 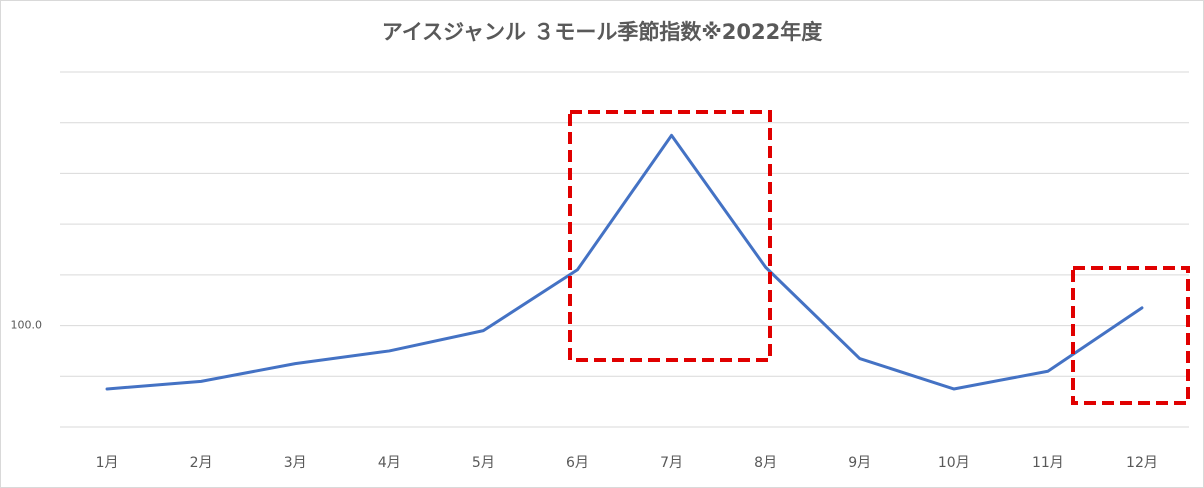 I want to click on x-tick-label: 10月, so click(x=954, y=463).